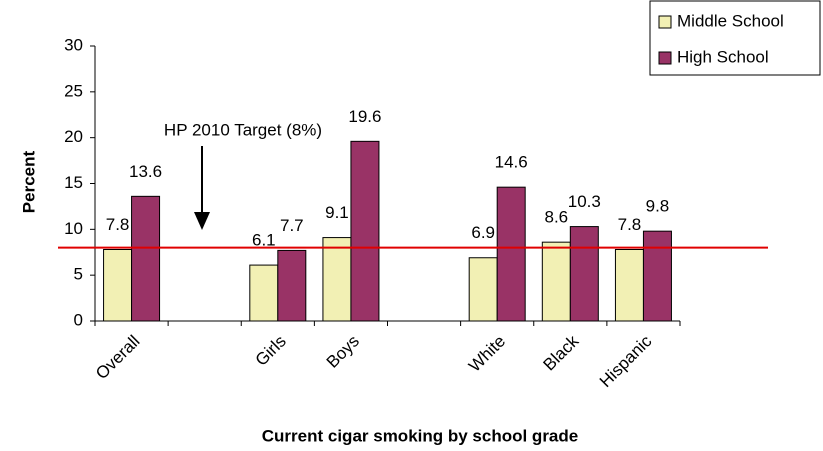  I want to click on value-label: 8.6, so click(556, 217).